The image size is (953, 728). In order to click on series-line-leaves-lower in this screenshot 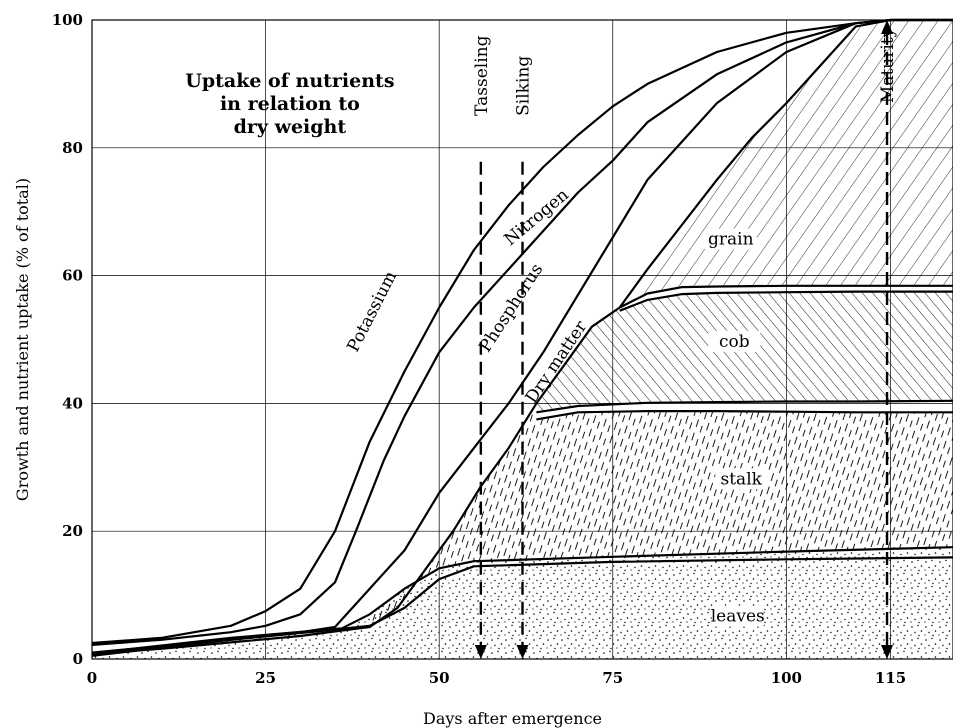, I will do `click(522, 606)`.